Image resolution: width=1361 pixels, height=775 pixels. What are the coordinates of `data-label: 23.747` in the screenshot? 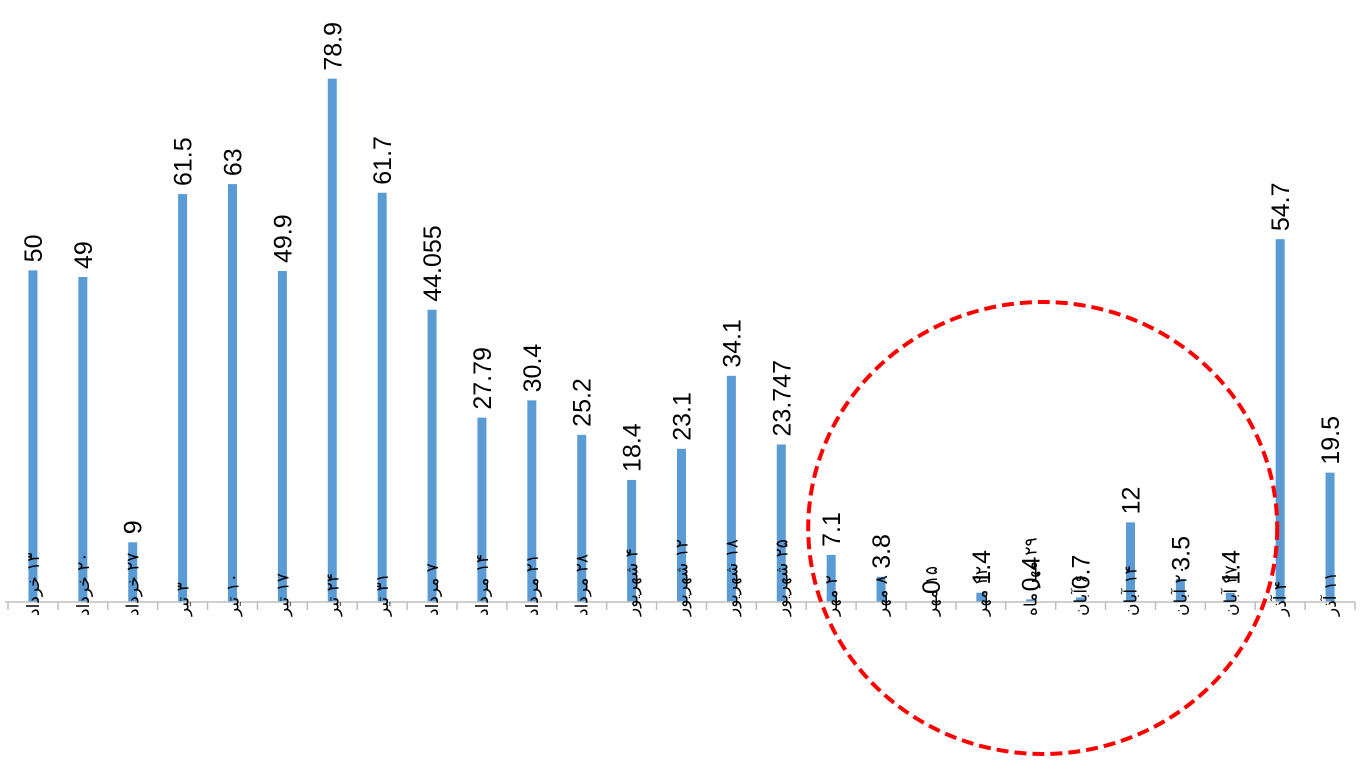 It's located at (782, 398).